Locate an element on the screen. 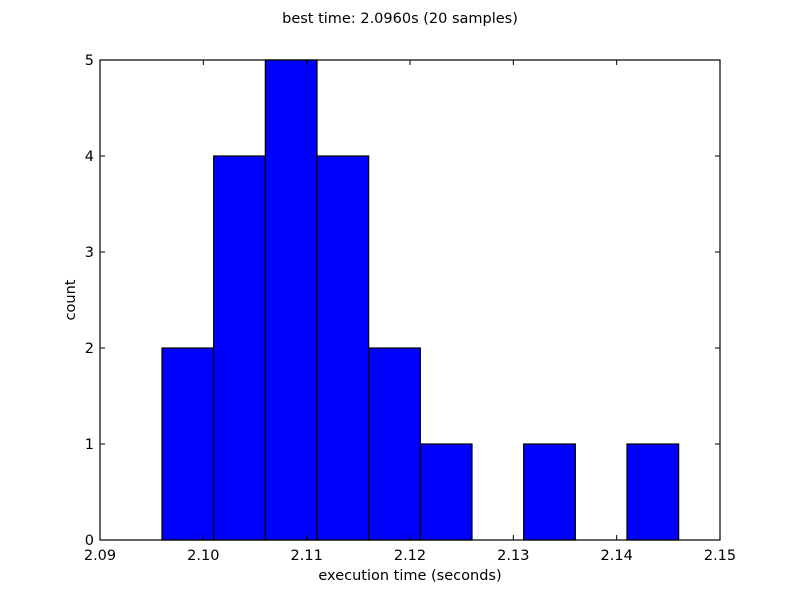 The height and width of the screenshot is (600, 800). x-tick-label: 2.12 is located at coordinates (410, 556).